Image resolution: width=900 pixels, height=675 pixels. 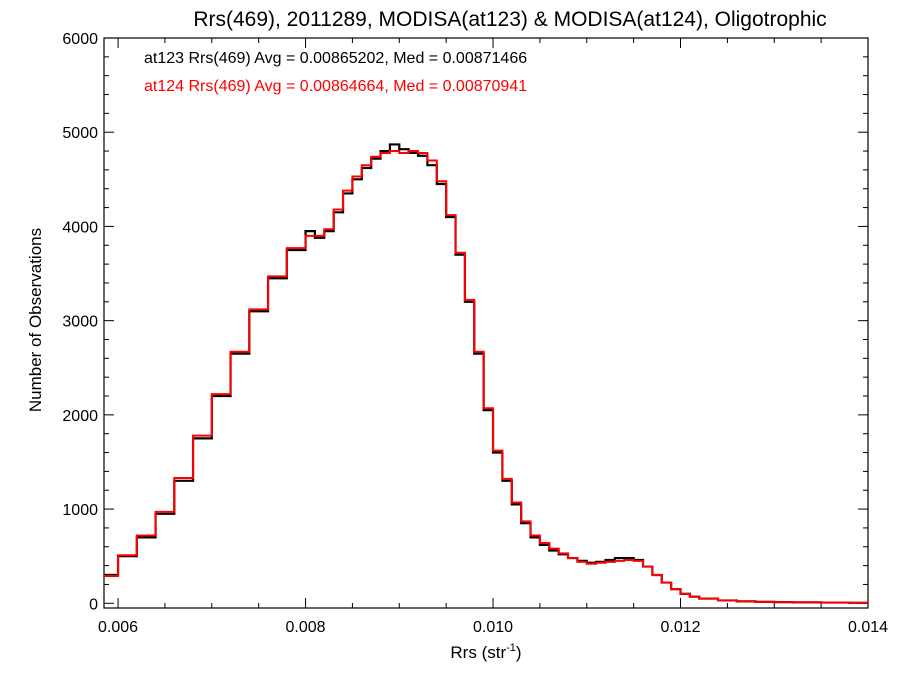 What do you see at coordinates (511, 648) in the screenshot?
I see `x-axis-label-superscript: -1` at bounding box center [511, 648].